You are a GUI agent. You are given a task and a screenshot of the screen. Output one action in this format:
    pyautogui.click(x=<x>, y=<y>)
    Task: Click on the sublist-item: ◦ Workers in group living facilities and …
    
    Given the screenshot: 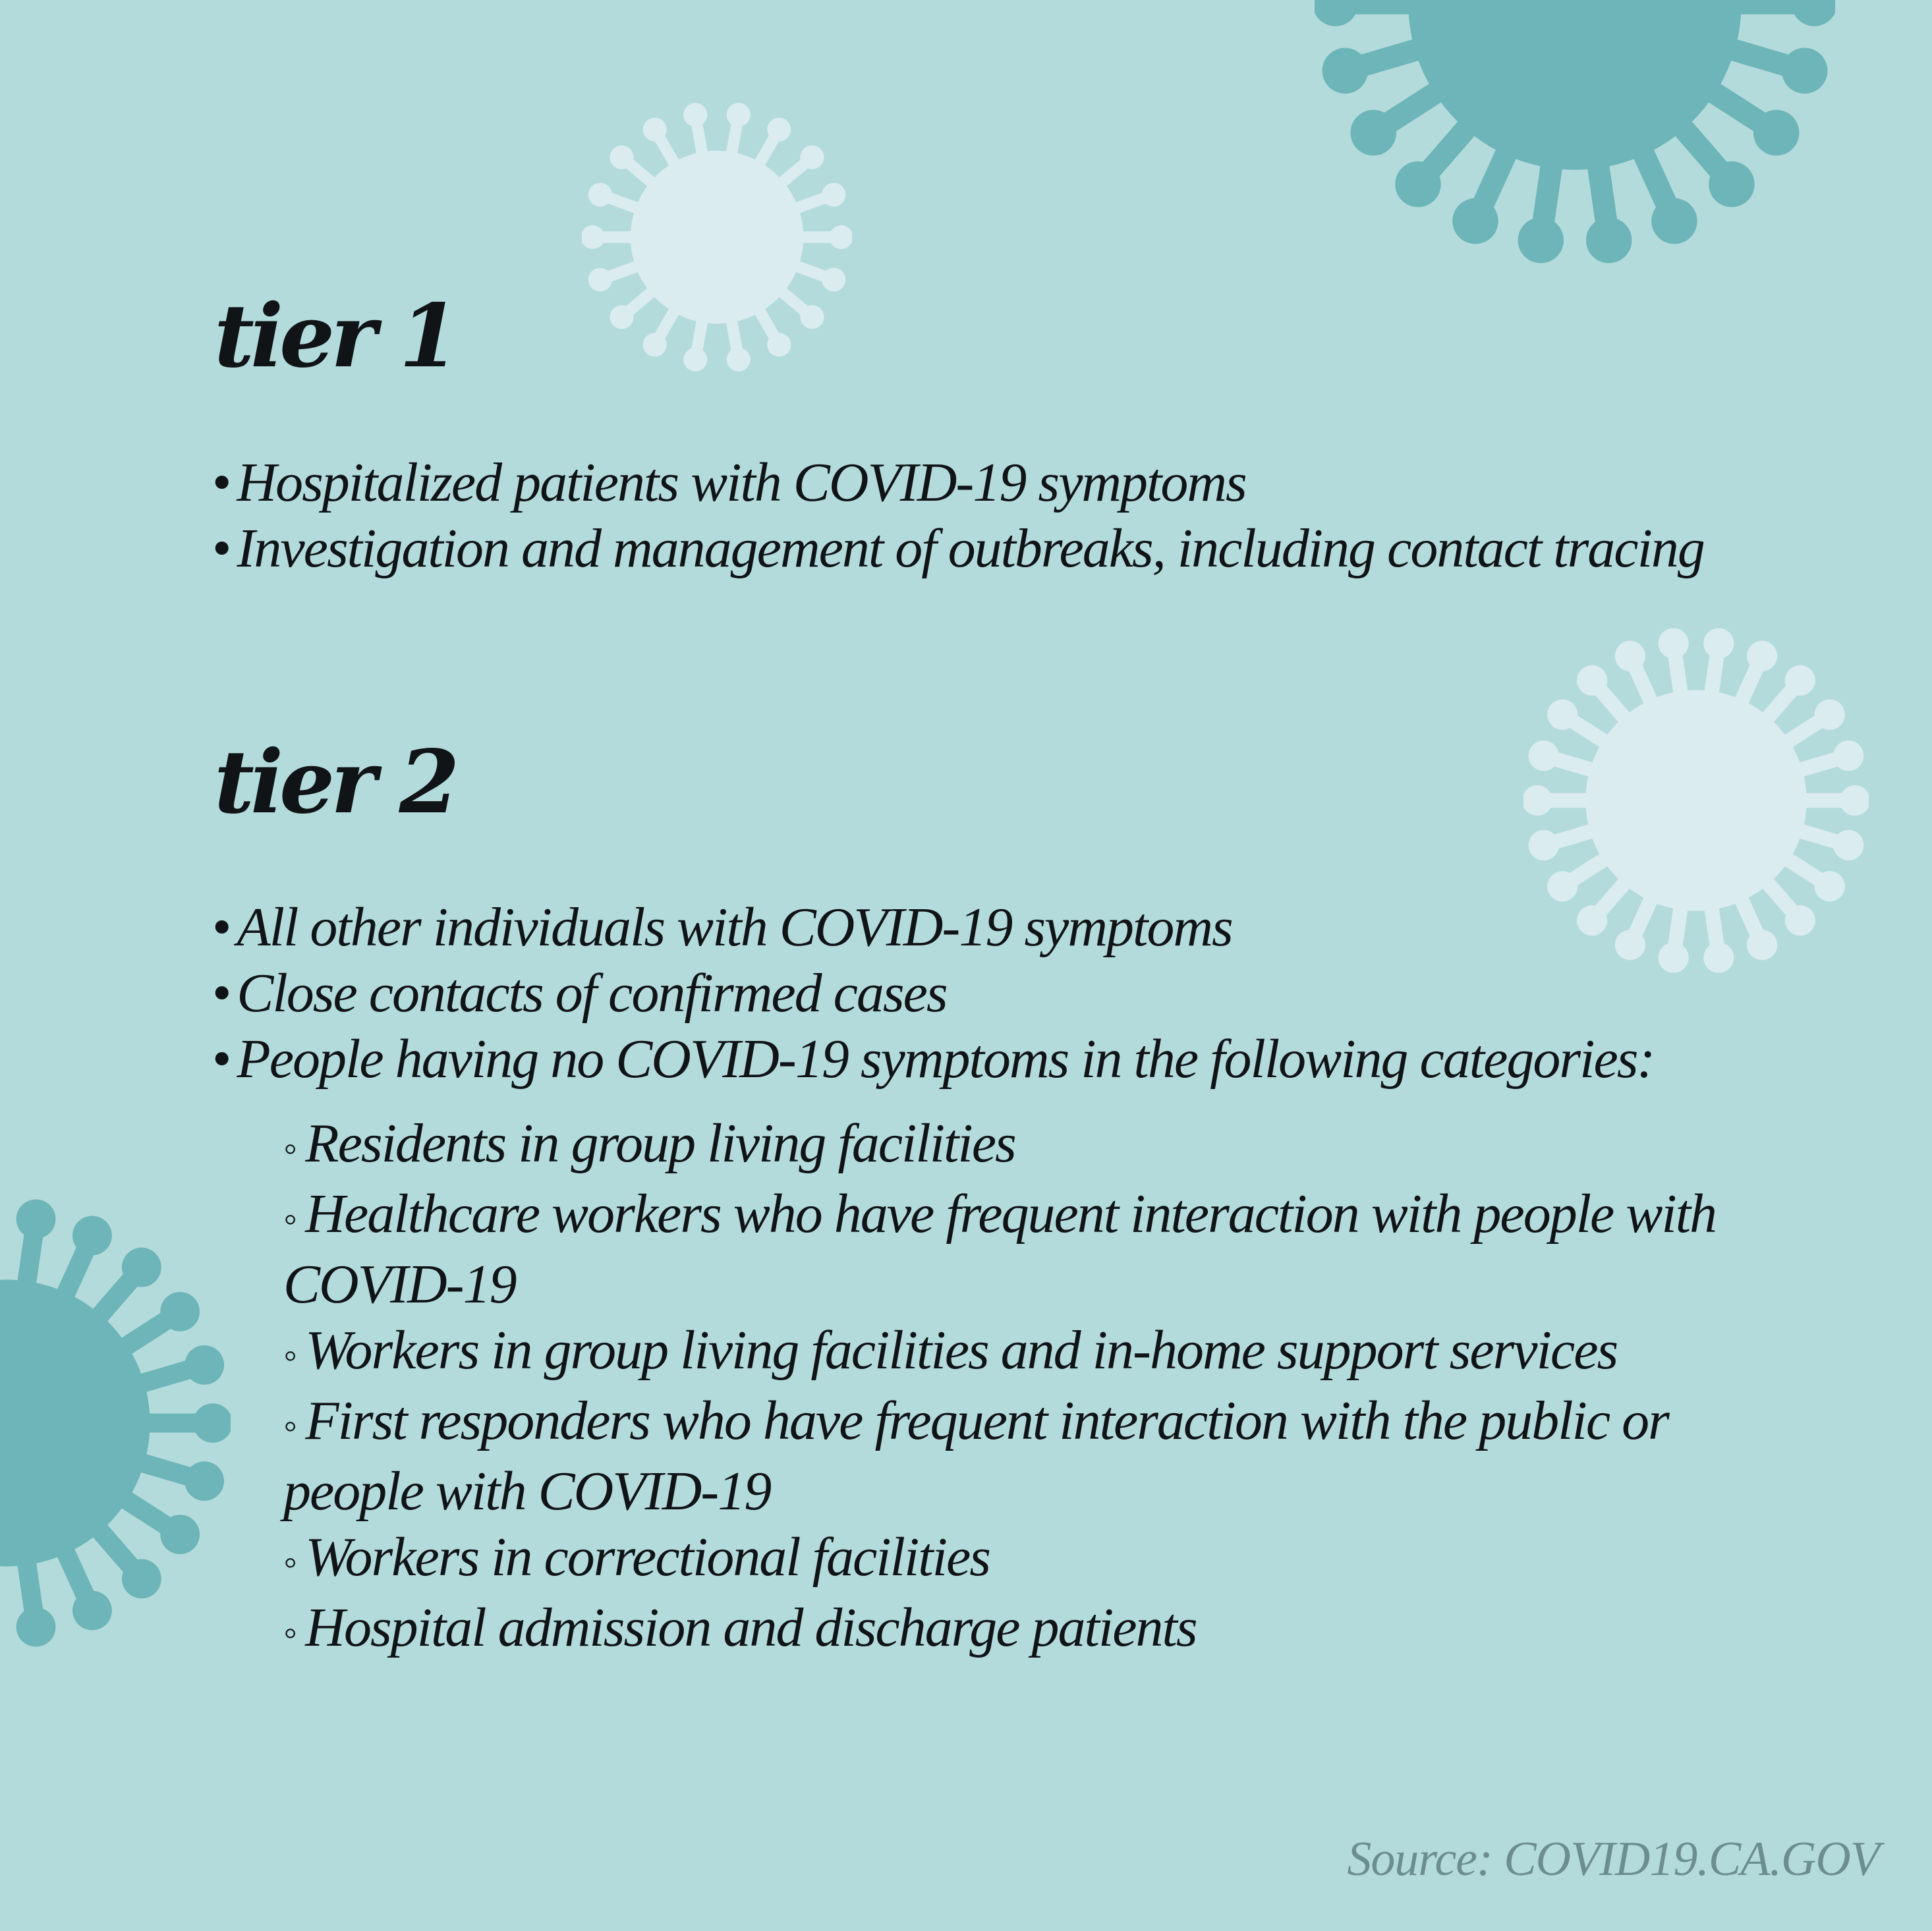 What is the action you would take?
    pyautogui.click(x=951, y=1351)
    